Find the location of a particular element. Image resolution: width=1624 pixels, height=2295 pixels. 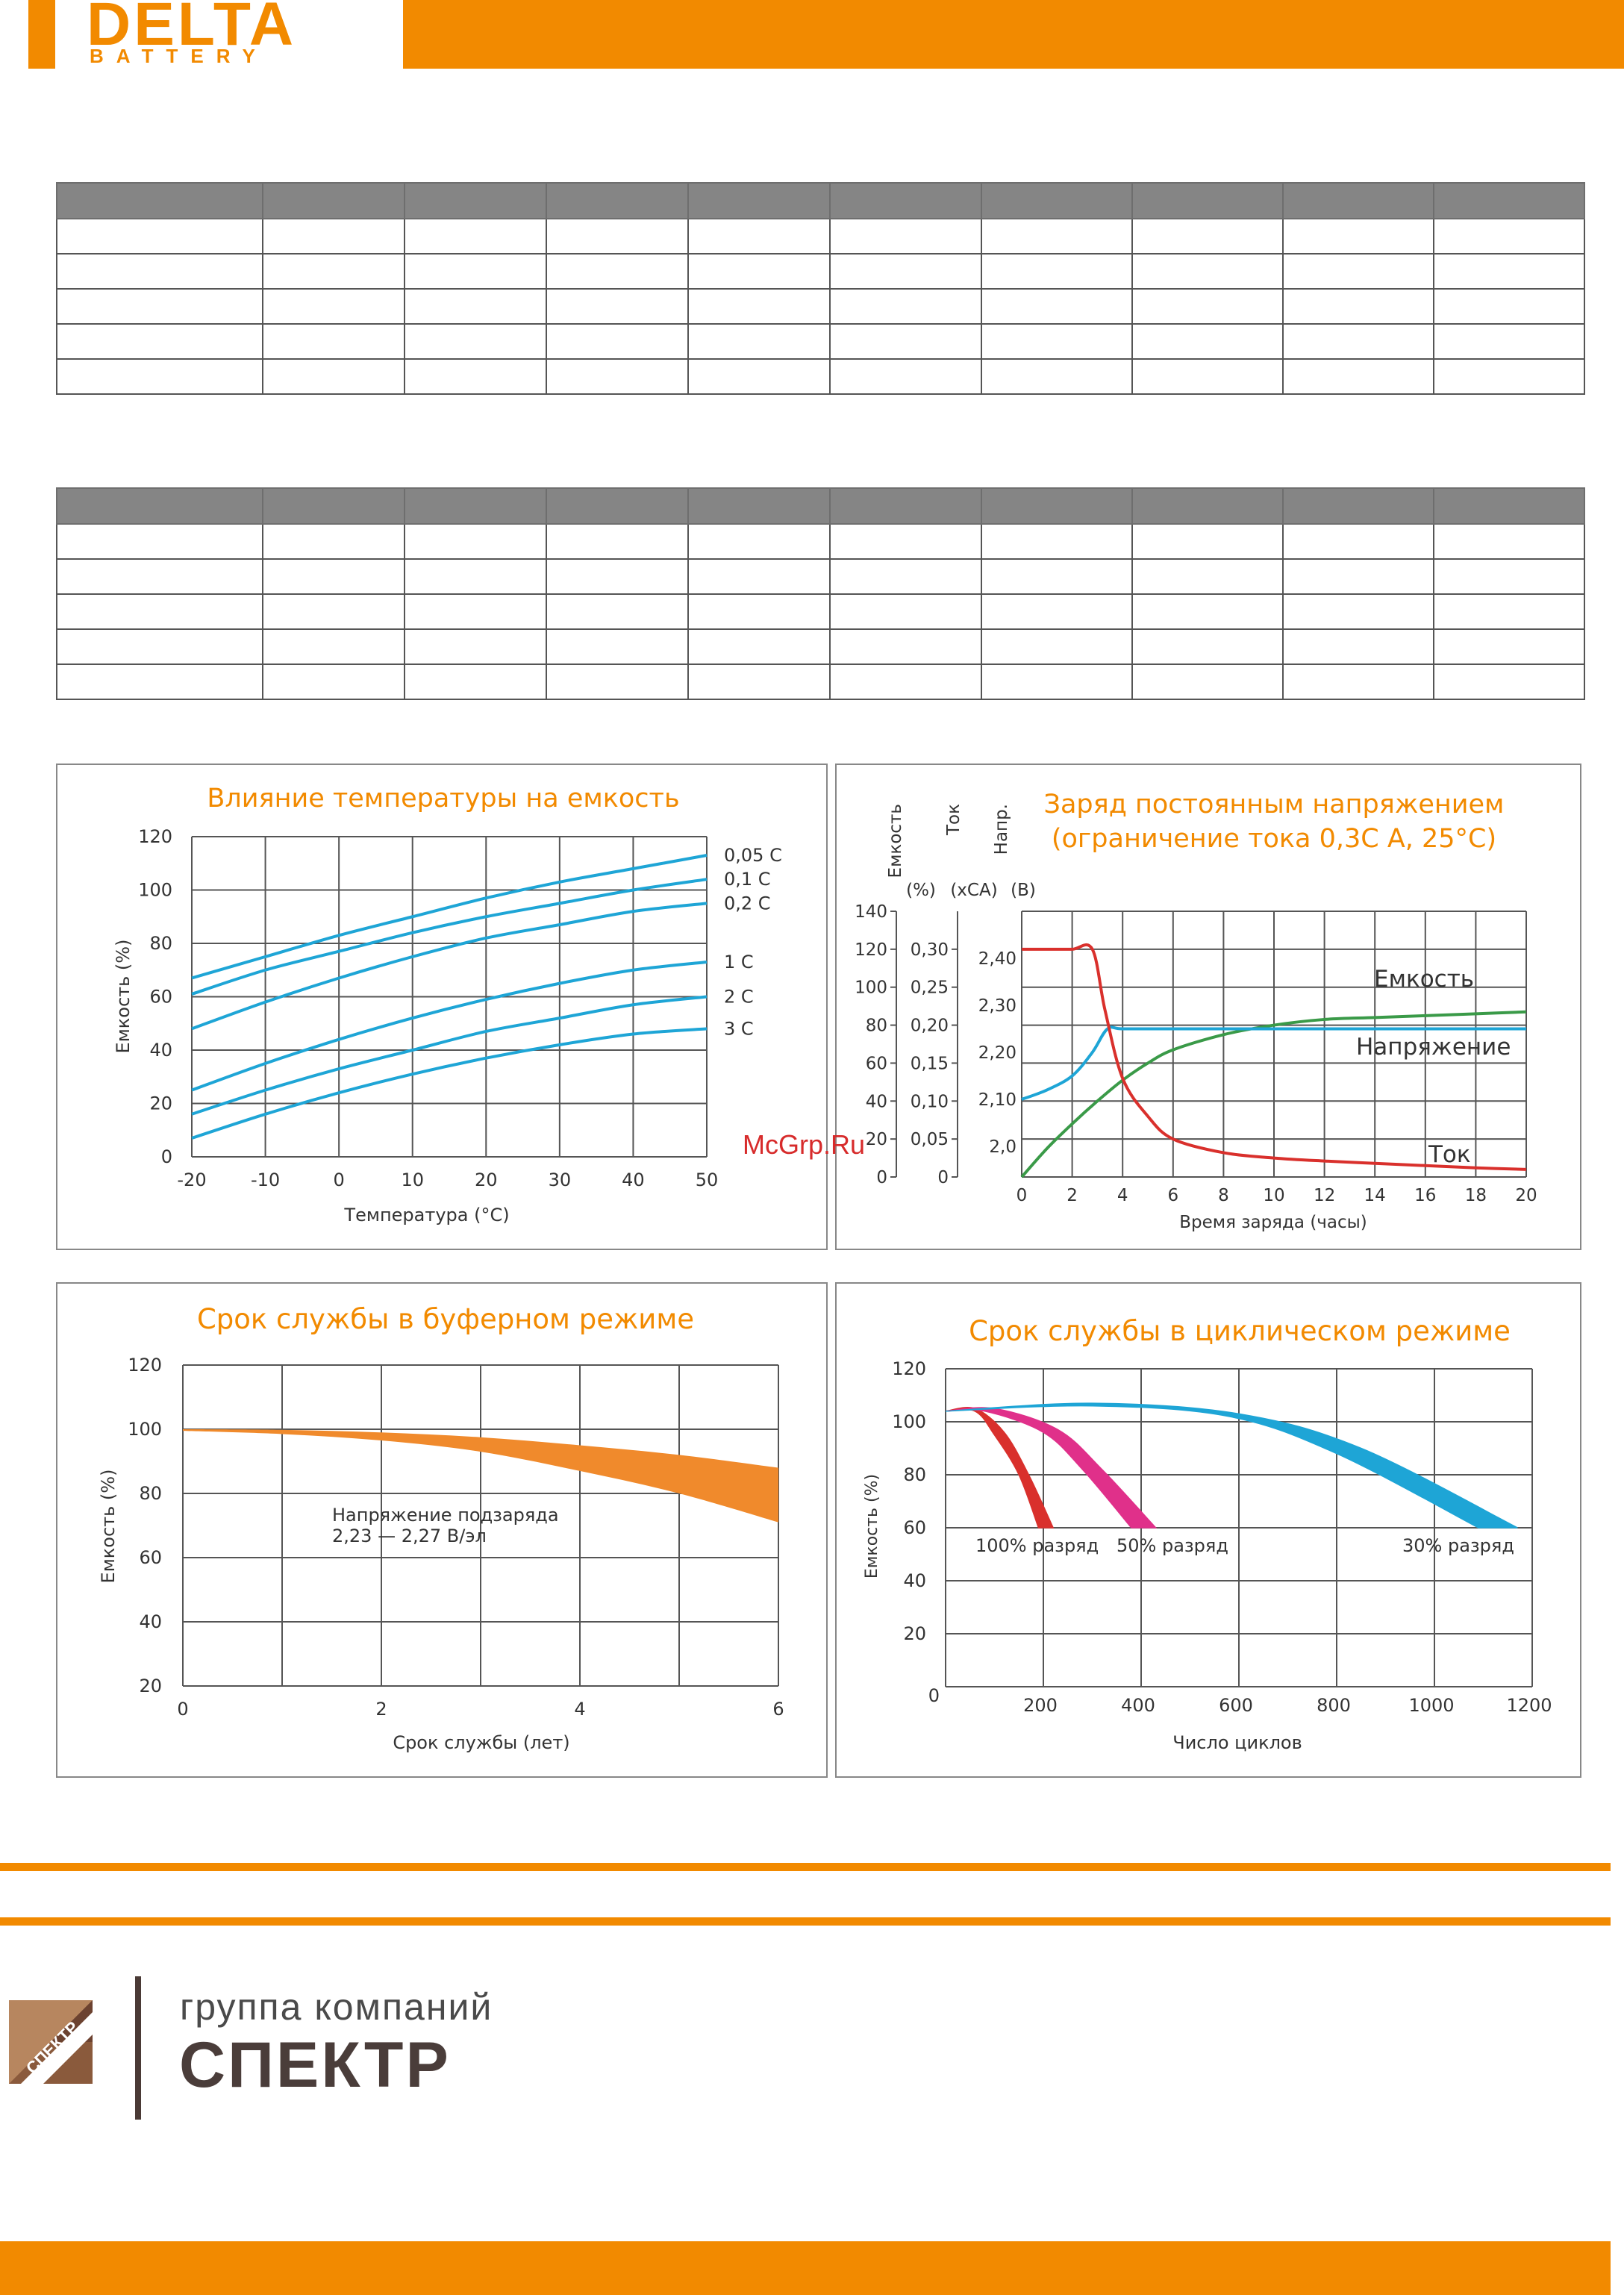

chart-title: Заряд постоянным напряжением is located at coordinates (1274, 804).